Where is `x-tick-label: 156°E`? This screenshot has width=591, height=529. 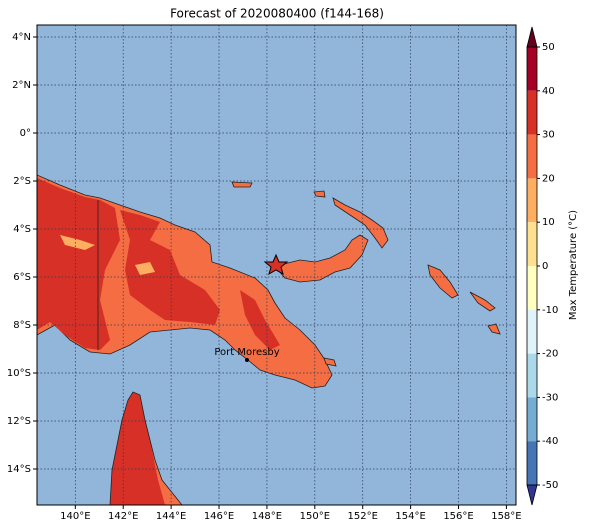 x-tick-label: 156°E is located at coordinates (458, 516).